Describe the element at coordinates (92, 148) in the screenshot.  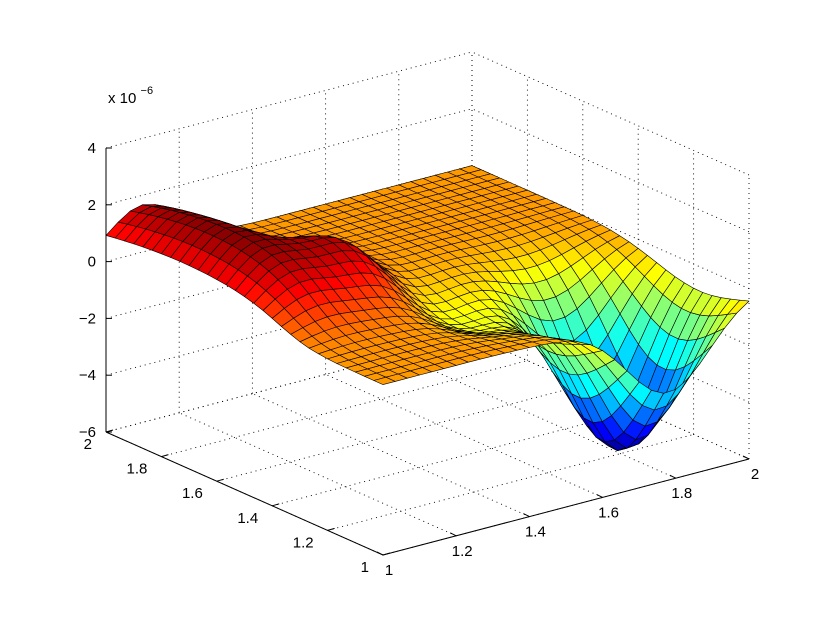
I see `z-tick-label: 4` at that location.